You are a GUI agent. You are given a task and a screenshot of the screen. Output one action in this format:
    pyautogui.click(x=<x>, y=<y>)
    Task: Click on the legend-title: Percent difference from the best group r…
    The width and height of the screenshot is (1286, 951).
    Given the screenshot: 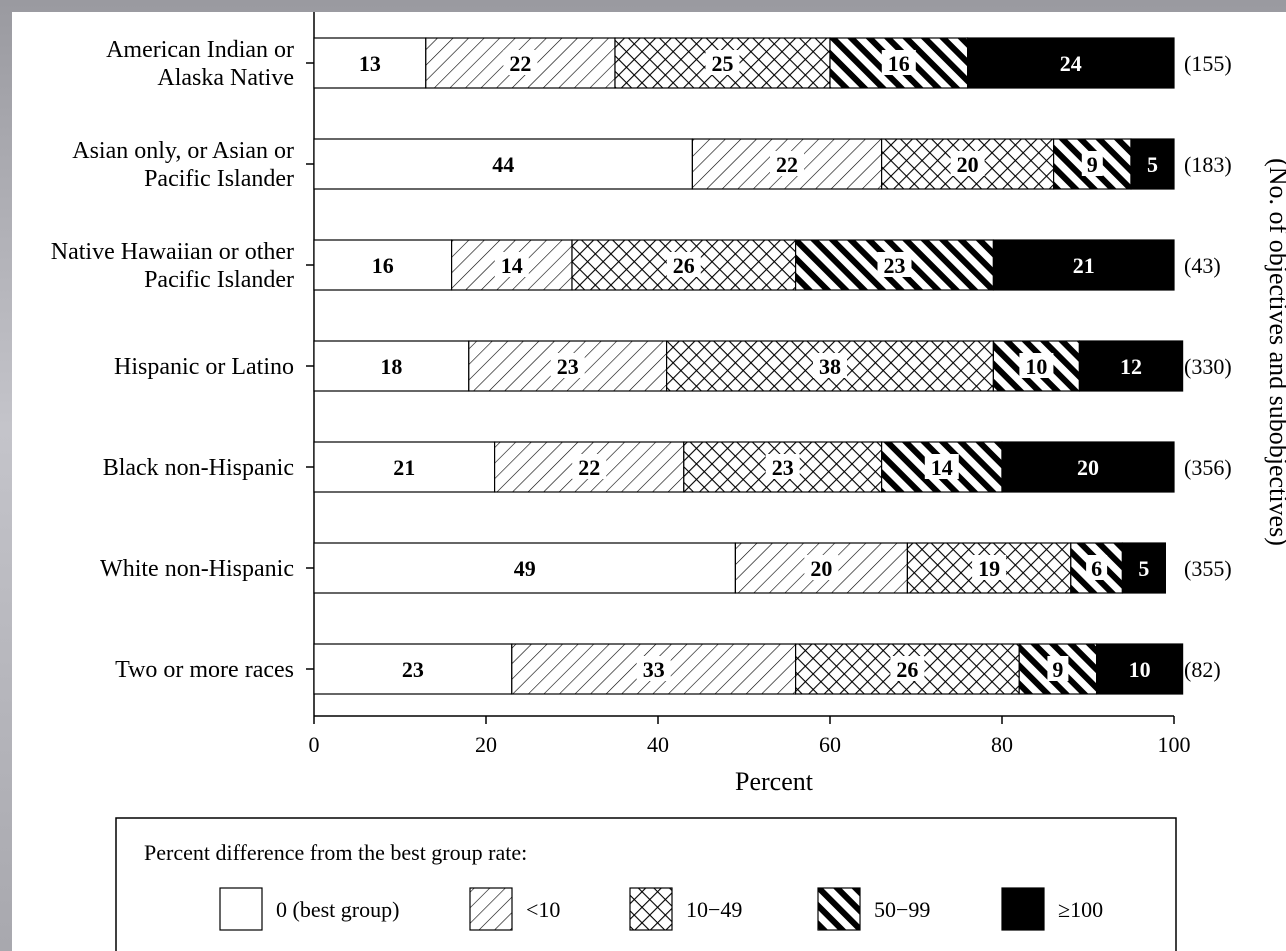 What is the action you would take?
    pyautogui.click(x=335, y=852)
    